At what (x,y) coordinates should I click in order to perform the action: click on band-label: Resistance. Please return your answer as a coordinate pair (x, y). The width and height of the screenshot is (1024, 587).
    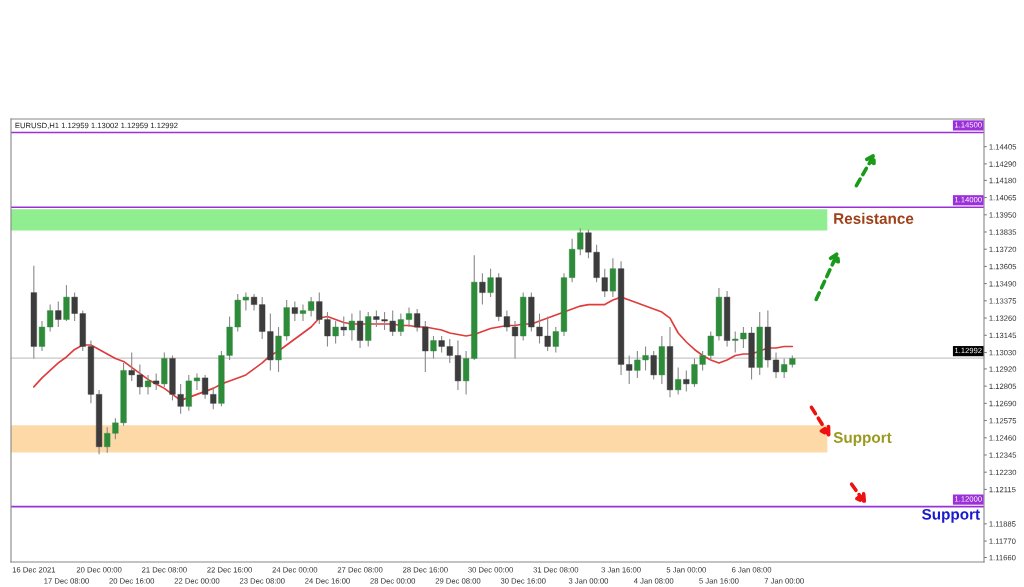
    Looking at the image, I should click on (874, 218).